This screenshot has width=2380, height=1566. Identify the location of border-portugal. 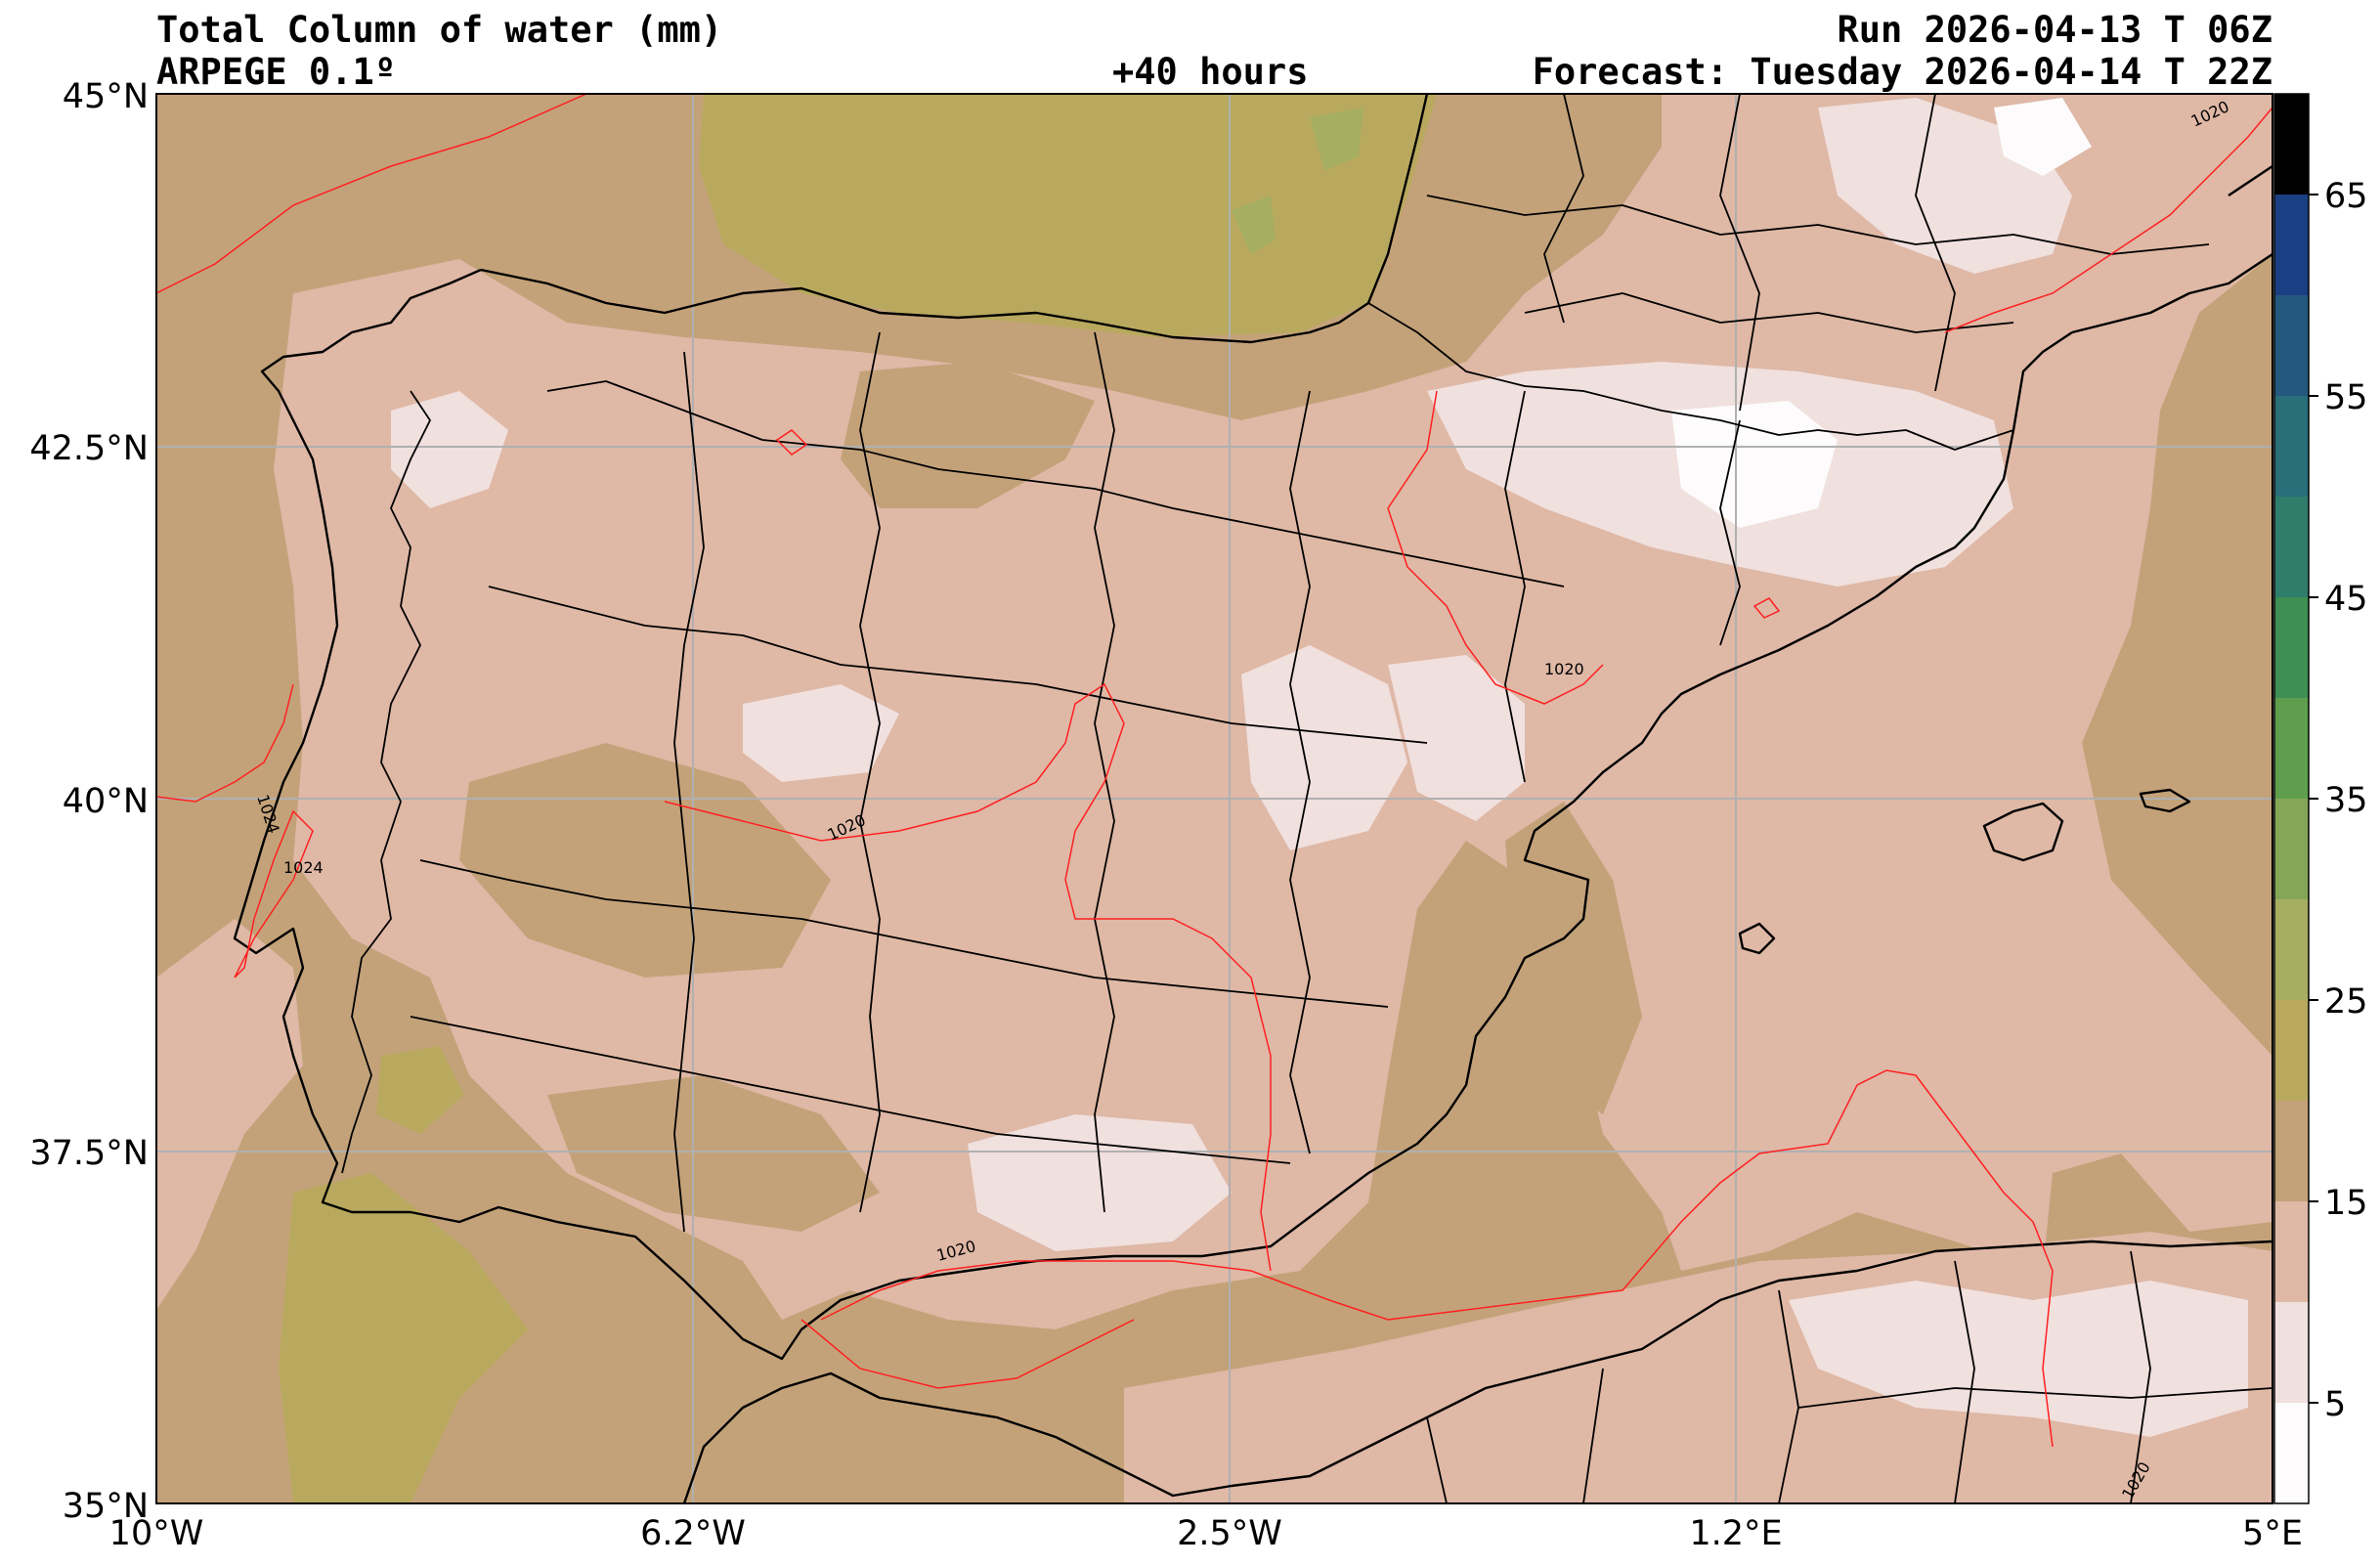
(386, 782).